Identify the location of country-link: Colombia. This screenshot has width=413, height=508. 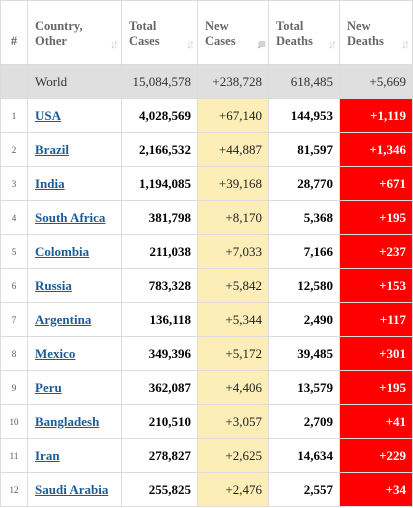
(62, 251).